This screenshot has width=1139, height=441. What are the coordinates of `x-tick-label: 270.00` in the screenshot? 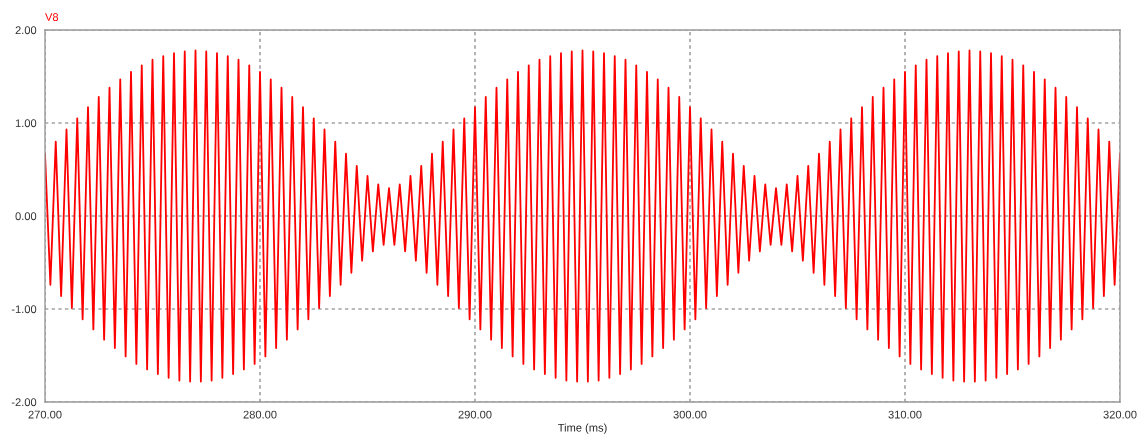 It's located at (45, 414).